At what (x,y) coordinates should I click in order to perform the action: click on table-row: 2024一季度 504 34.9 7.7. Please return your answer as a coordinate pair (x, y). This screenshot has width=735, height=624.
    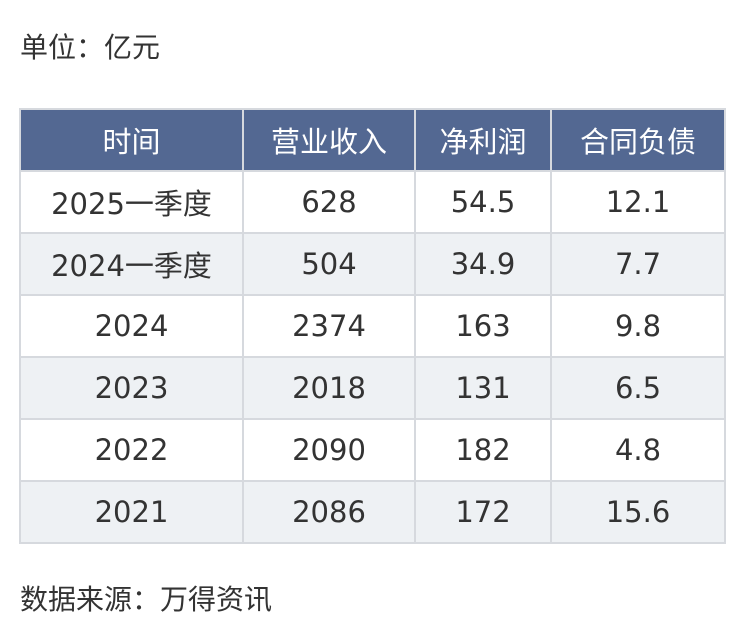
    Looking at the image, I should click on (372, 264).